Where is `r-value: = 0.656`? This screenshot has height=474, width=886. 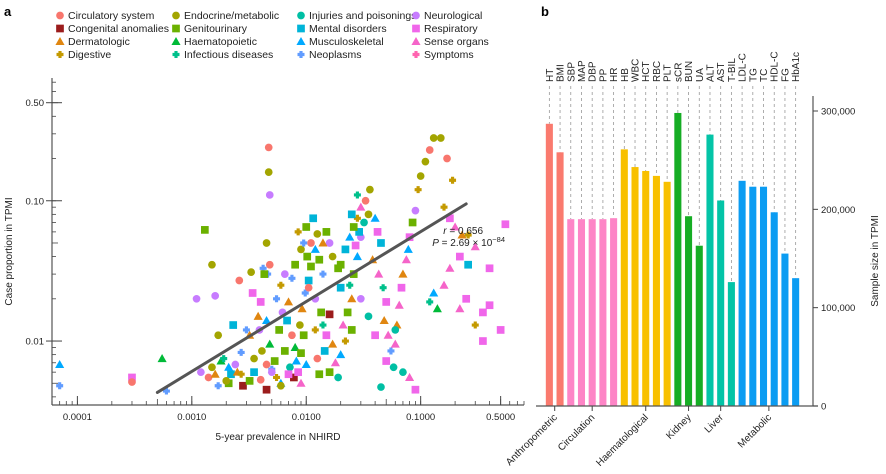 r-value: = 0.656 is located at coordinates (465, 231).